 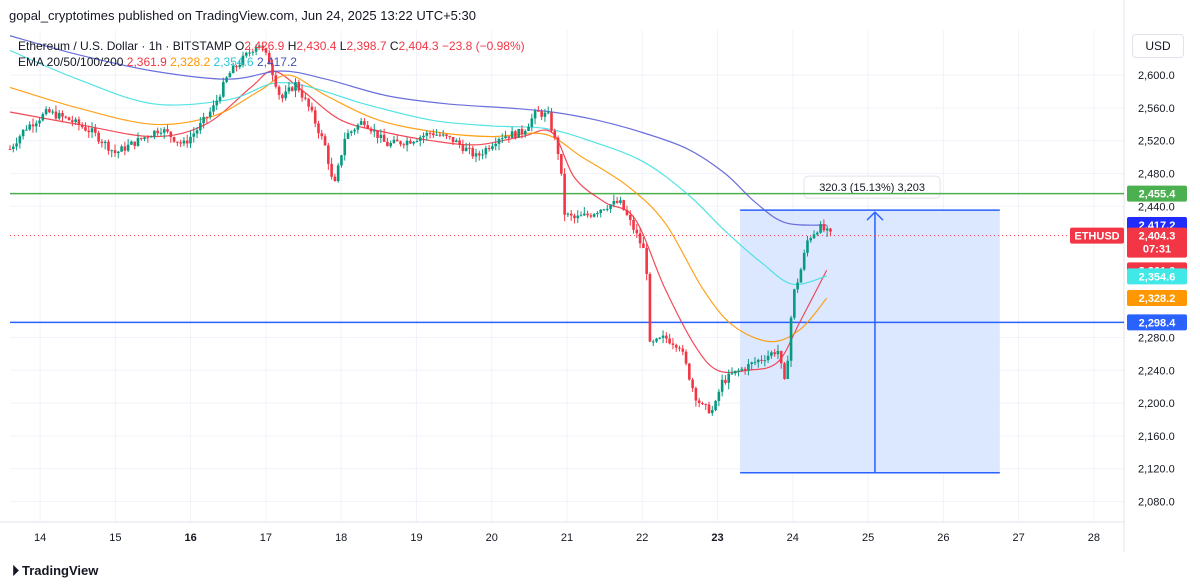 What do you see at coordinates (1158, 195) in the screenshot?
I see `price-tag-label-0: 2,455.4` at bounding box center [1158, 195].